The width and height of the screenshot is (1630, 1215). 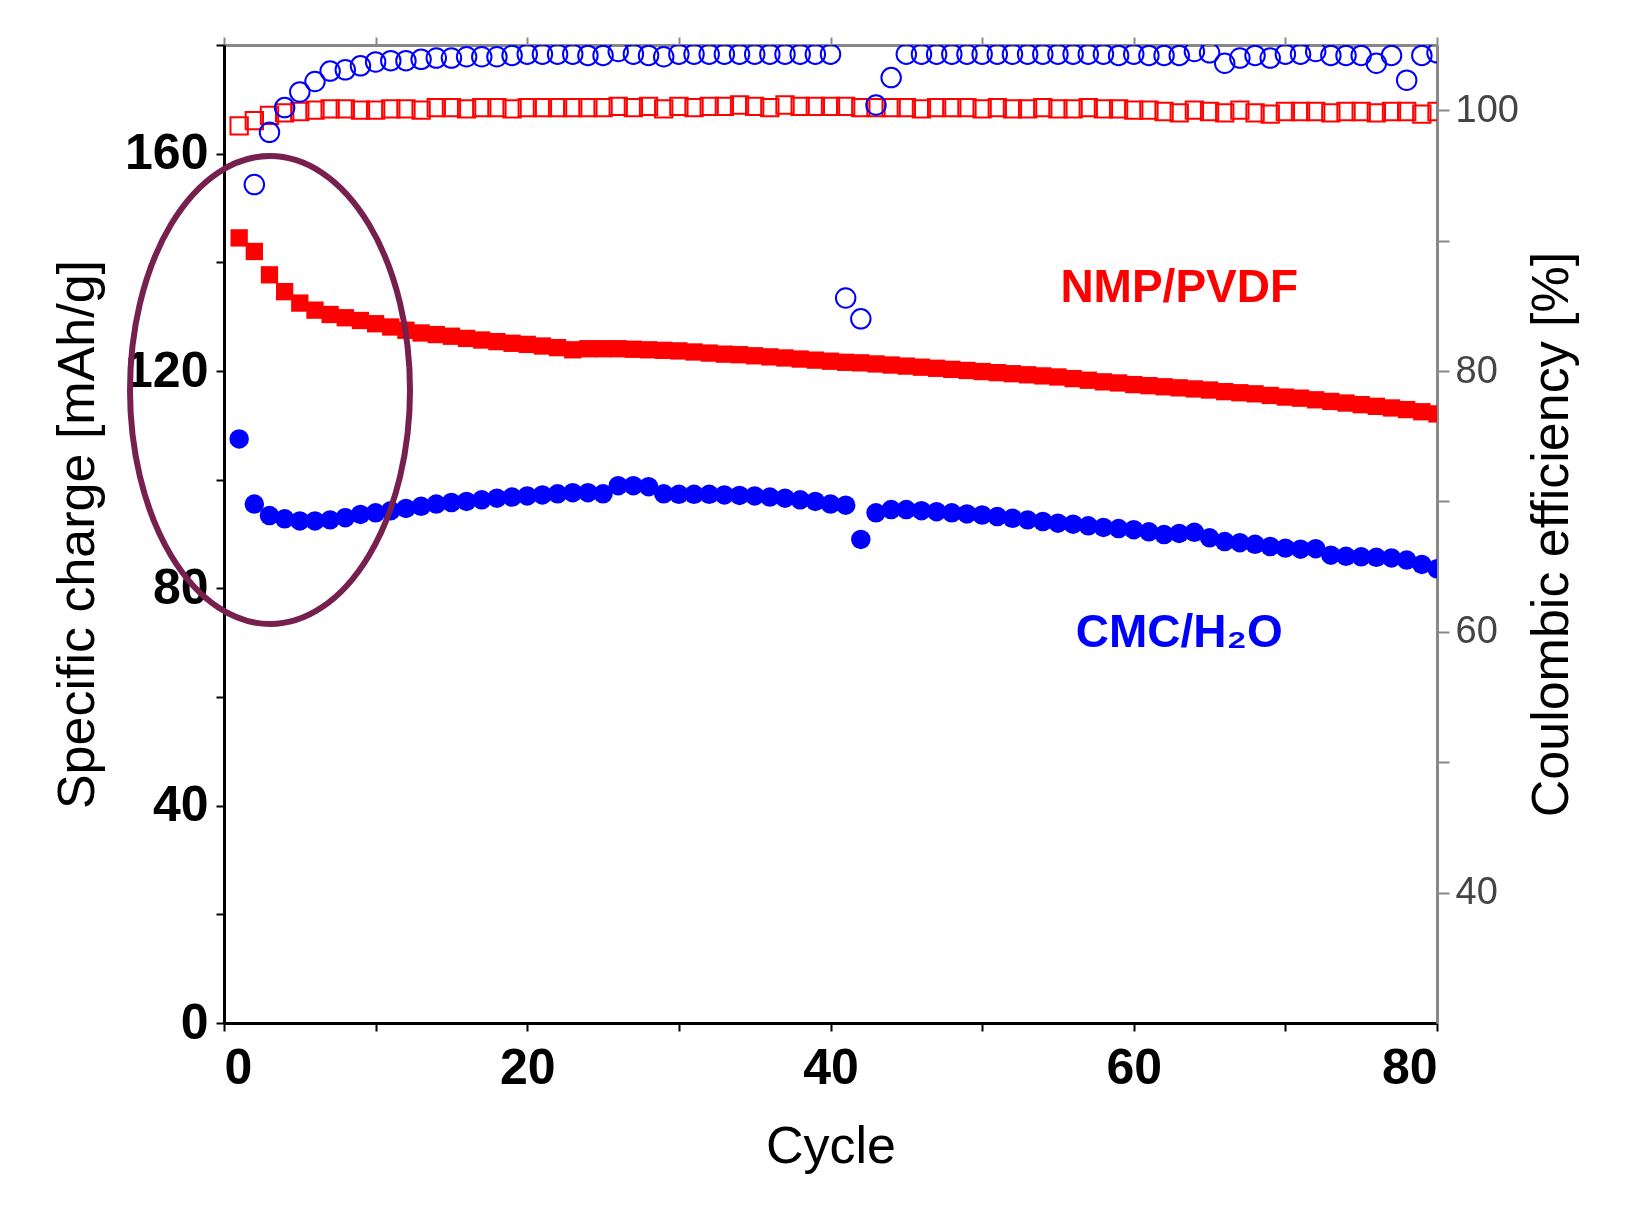 What do you see at coordinates (831, 1144) in the screenshot?
I see `x-axis-title: Cycle` at bounding box center [831, 1144].